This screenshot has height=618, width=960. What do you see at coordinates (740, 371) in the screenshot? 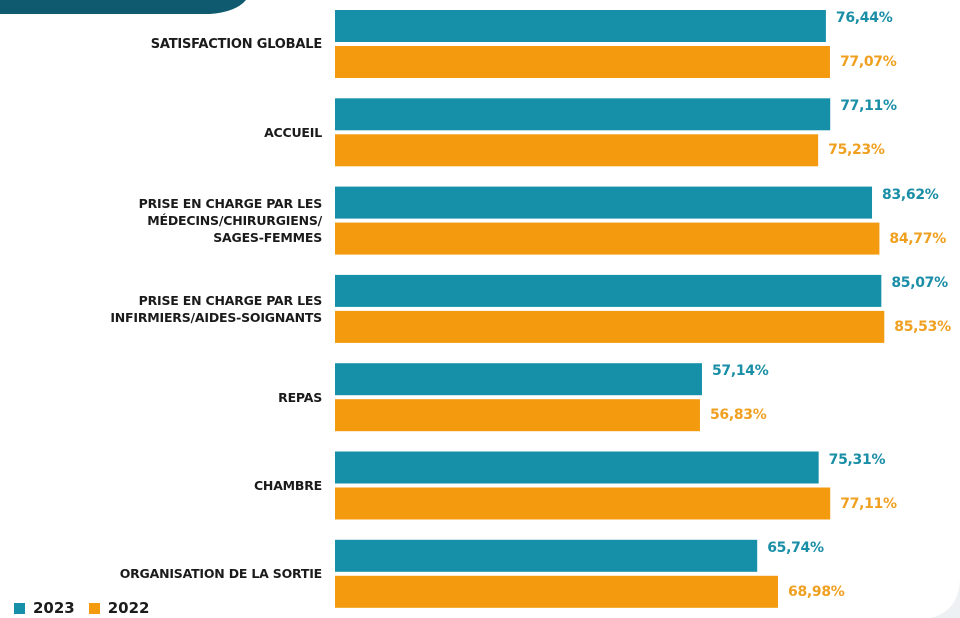
I see `value-label: 57,14%` at bounding box center [740, 371].